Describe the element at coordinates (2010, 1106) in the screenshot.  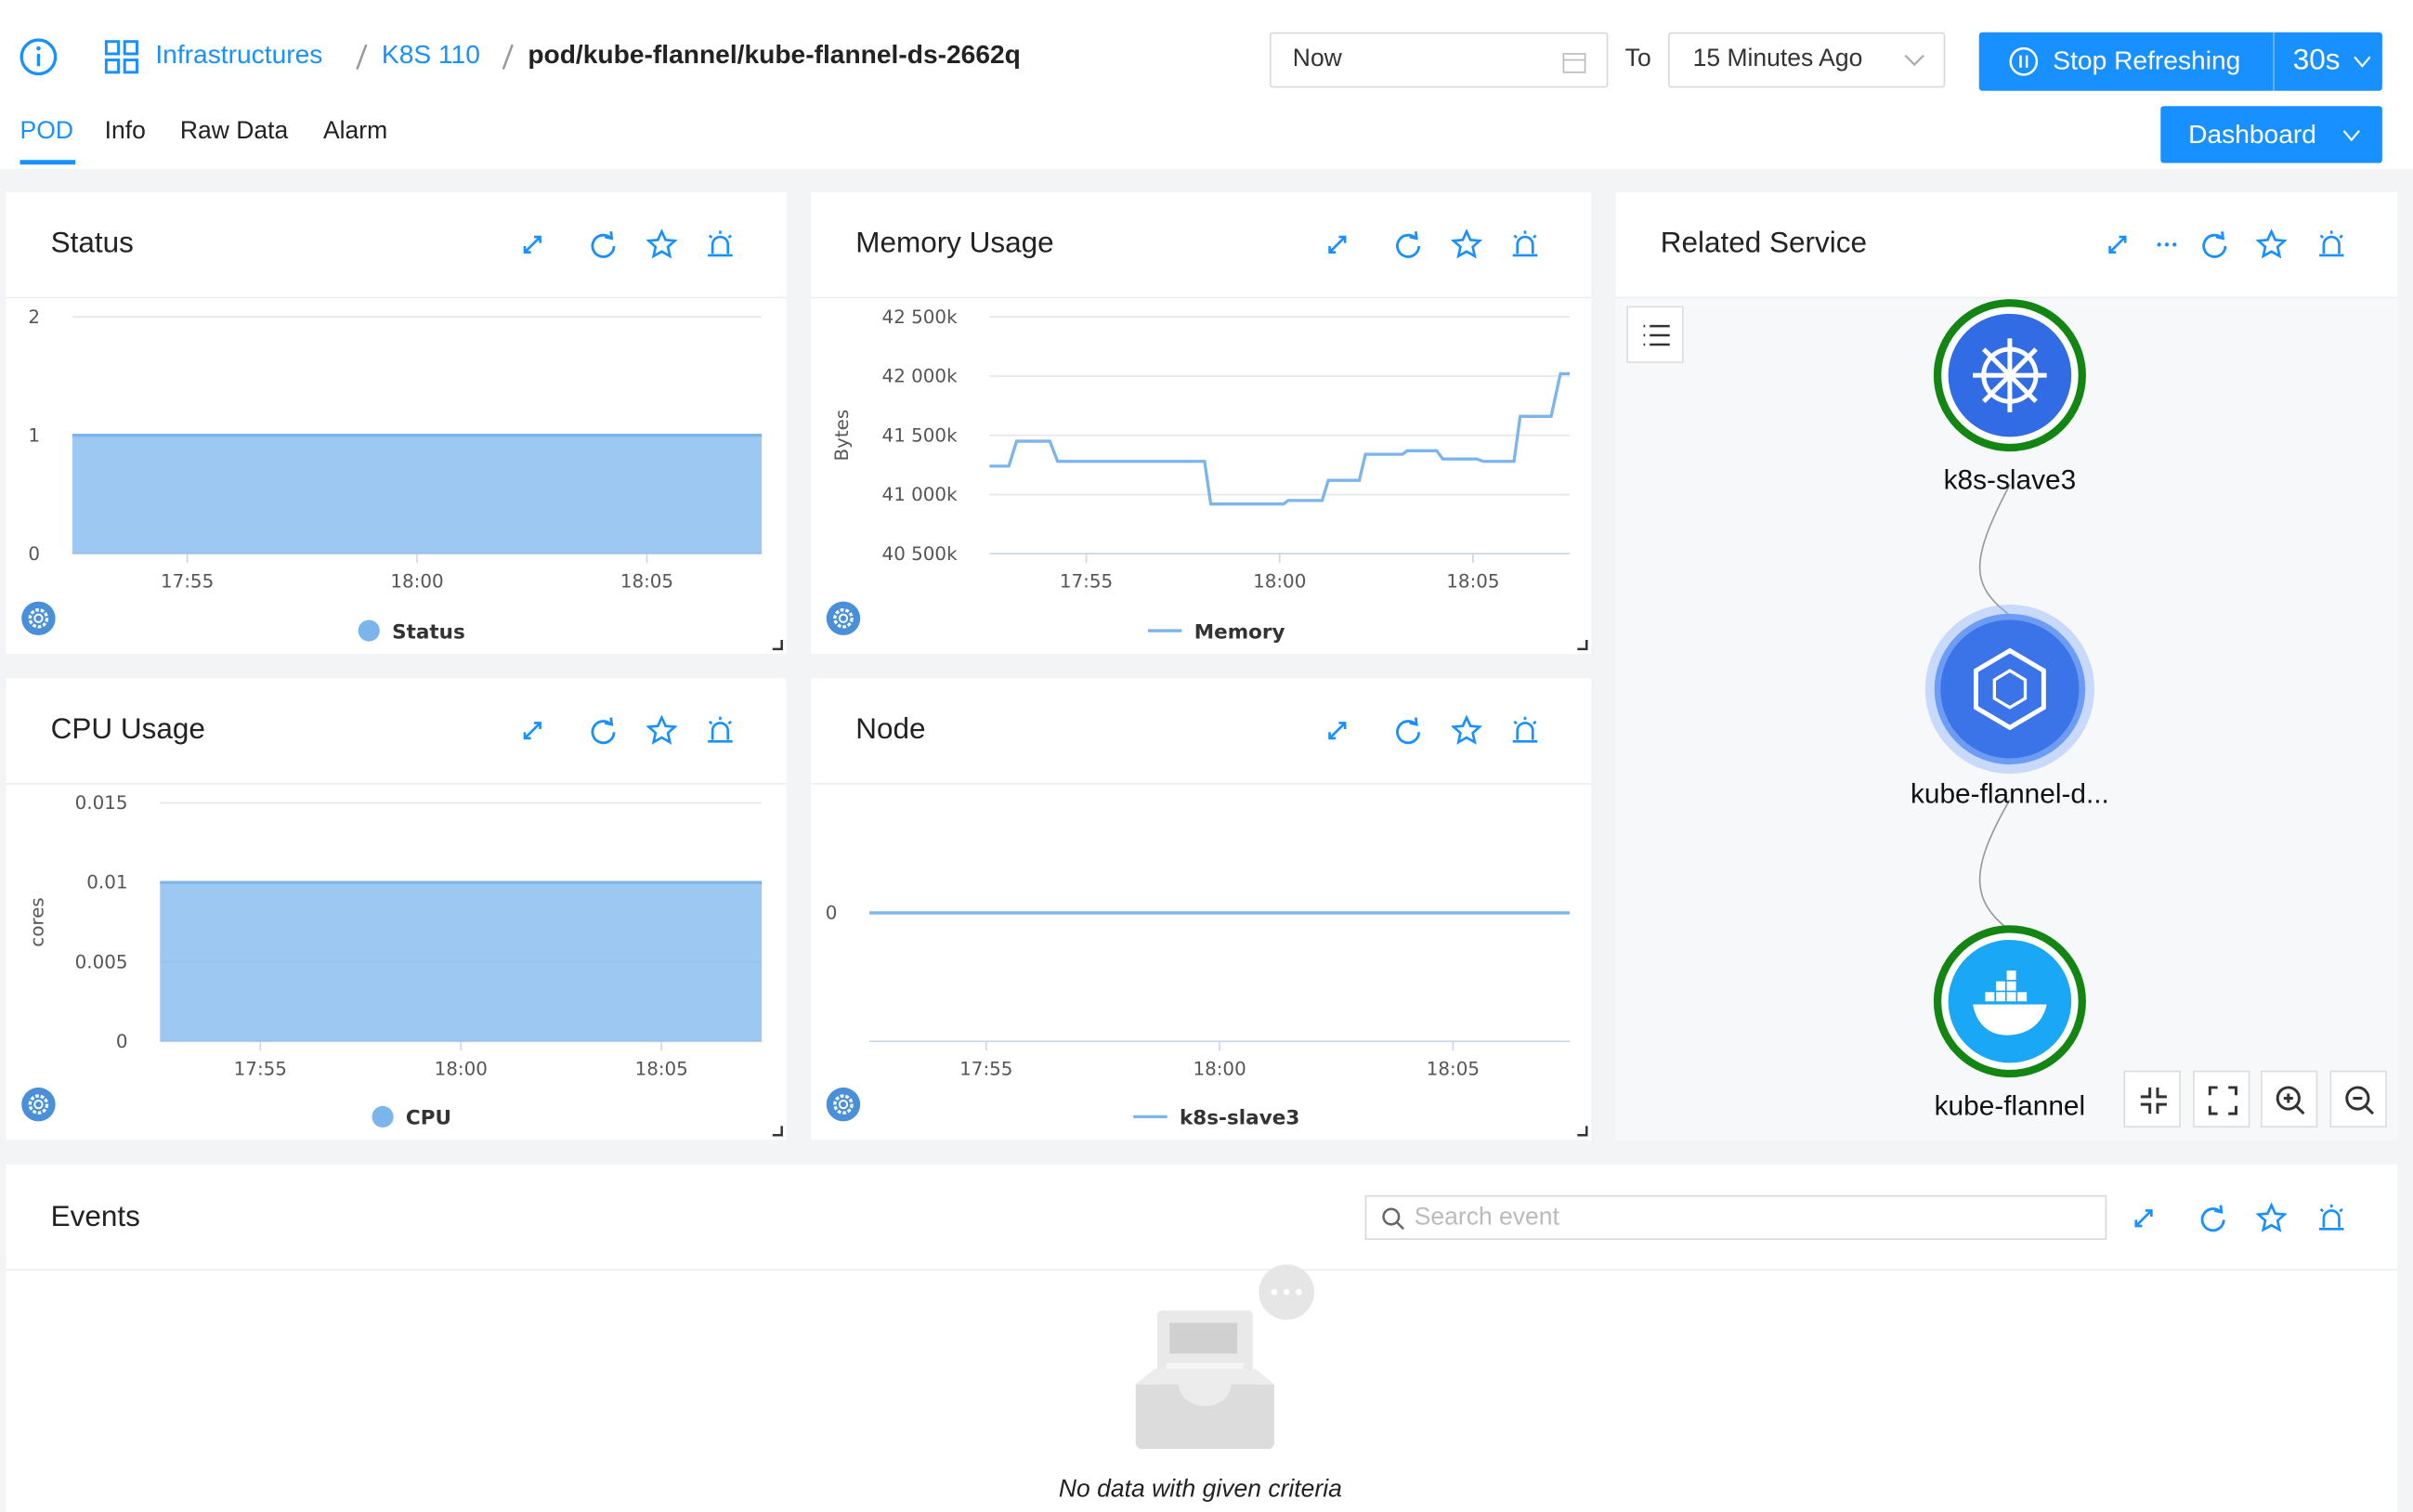
I see `node-label: kube-flannel` at that location.